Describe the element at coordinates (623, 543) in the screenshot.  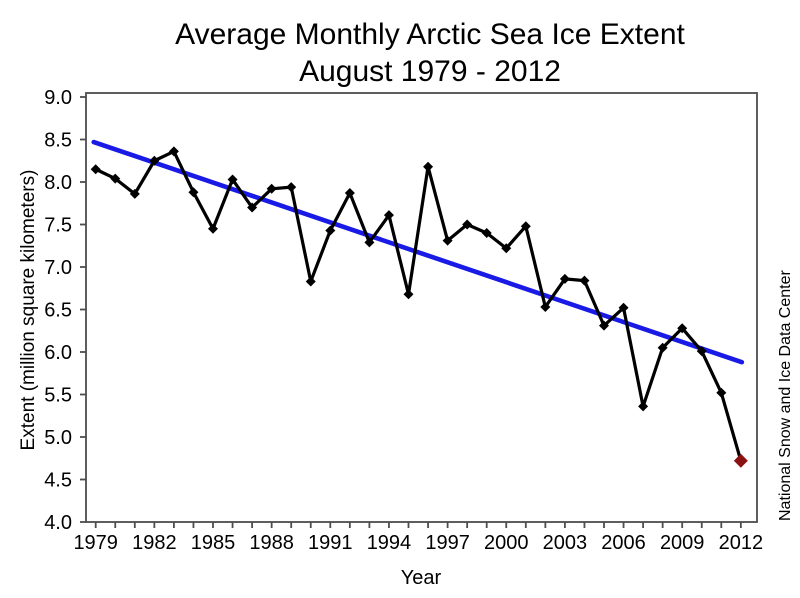
I see `x-tick-label: 2006` at that location.